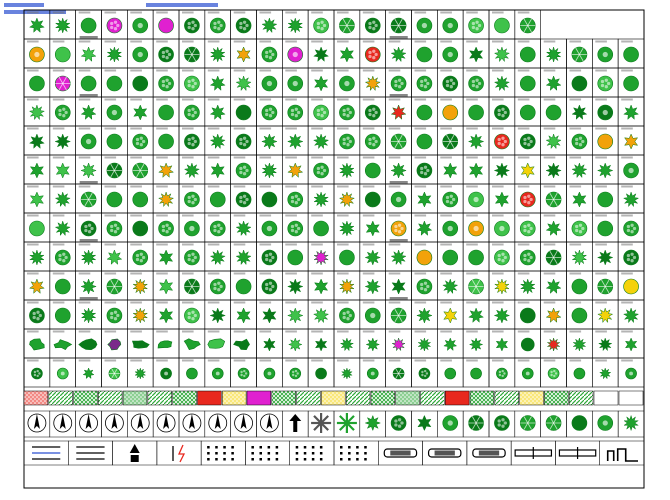  Describe the element at coordinates (223, 453) in the screenshot. I see `dot-pattern-icon` at that location.